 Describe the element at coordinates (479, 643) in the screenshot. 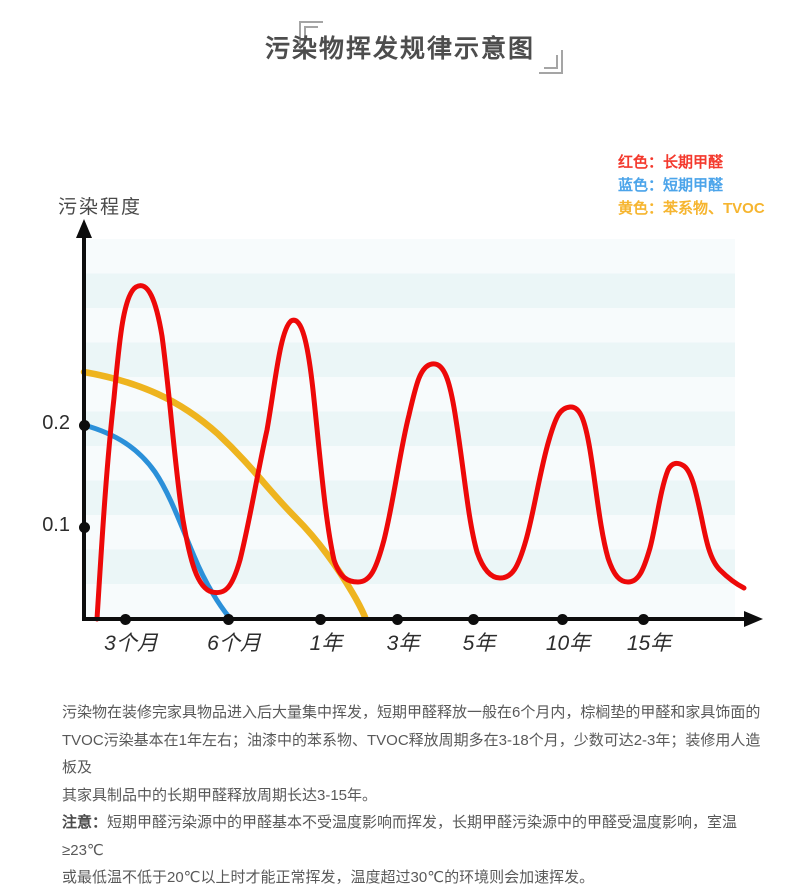

I see `x-tick-label: 5年` at that location.